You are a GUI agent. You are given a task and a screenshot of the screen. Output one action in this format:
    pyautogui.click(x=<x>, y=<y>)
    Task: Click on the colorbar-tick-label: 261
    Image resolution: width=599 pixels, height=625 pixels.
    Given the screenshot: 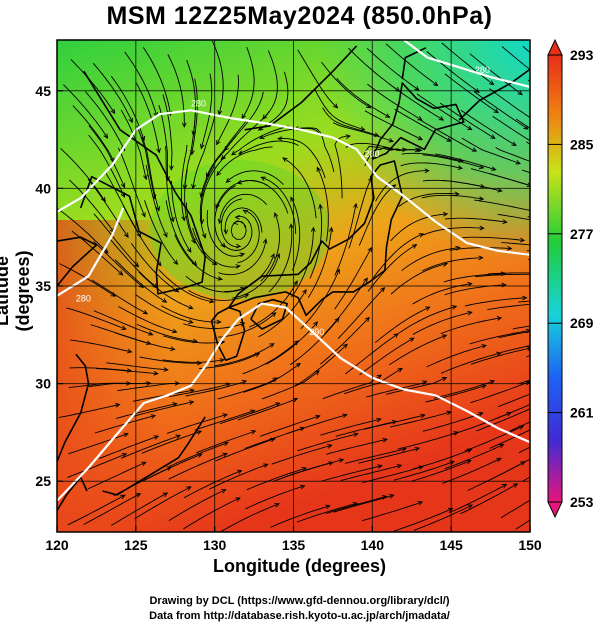 What is the action you would take?
    pyautogui.click(x=582, y=413)
    